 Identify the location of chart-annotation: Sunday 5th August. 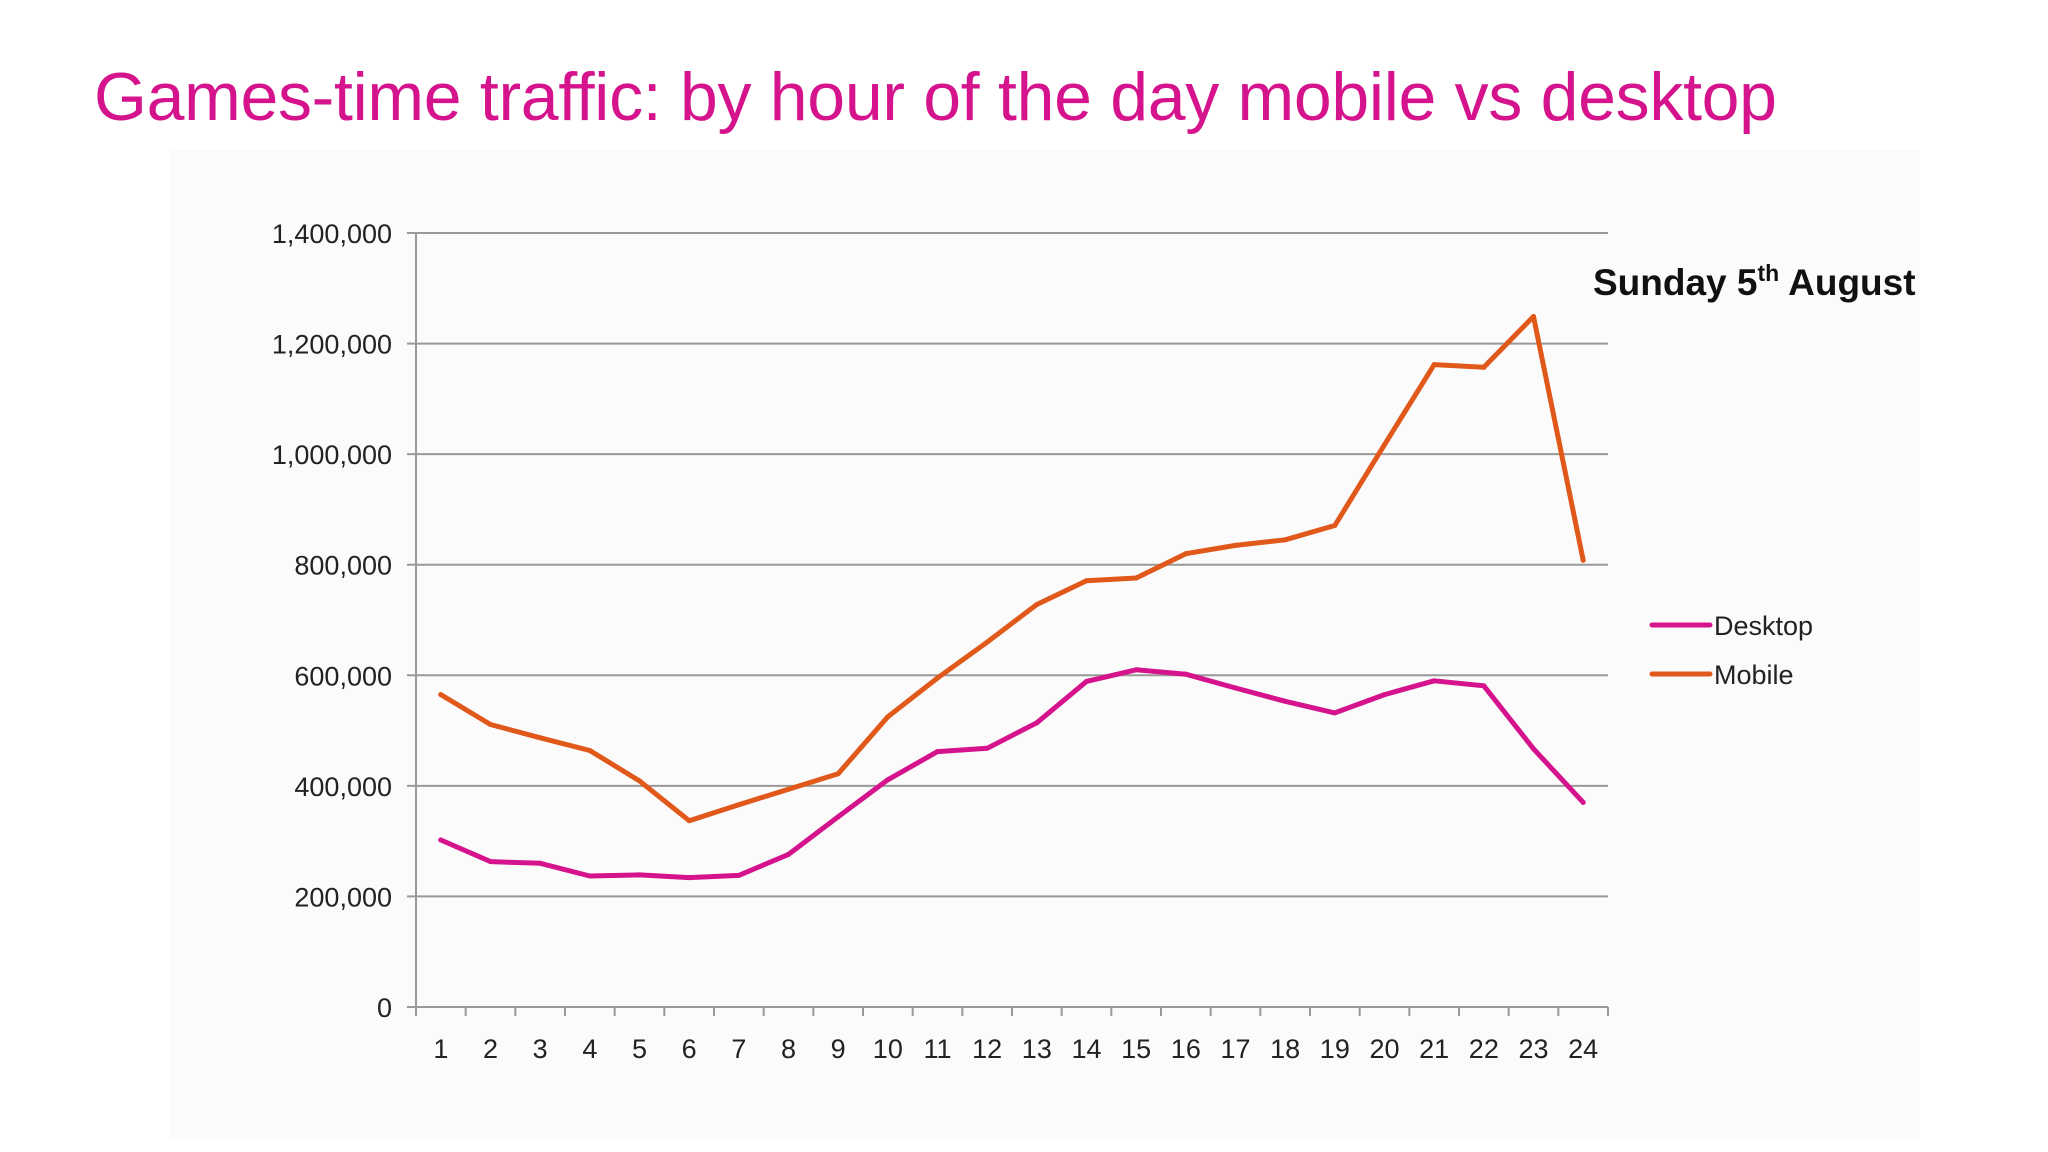
(1754, 283).